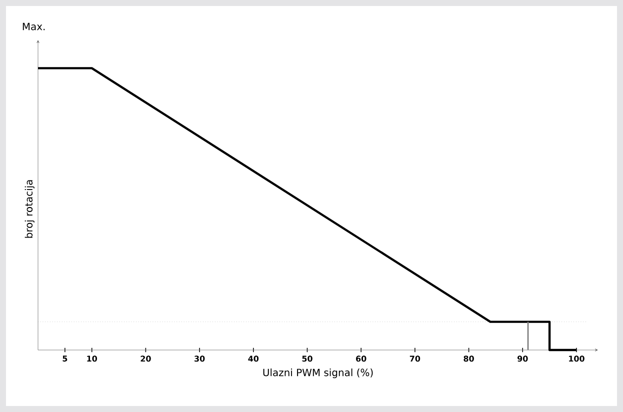  I want to click on y-axis-title: broj rotacija, so click(29, 209).